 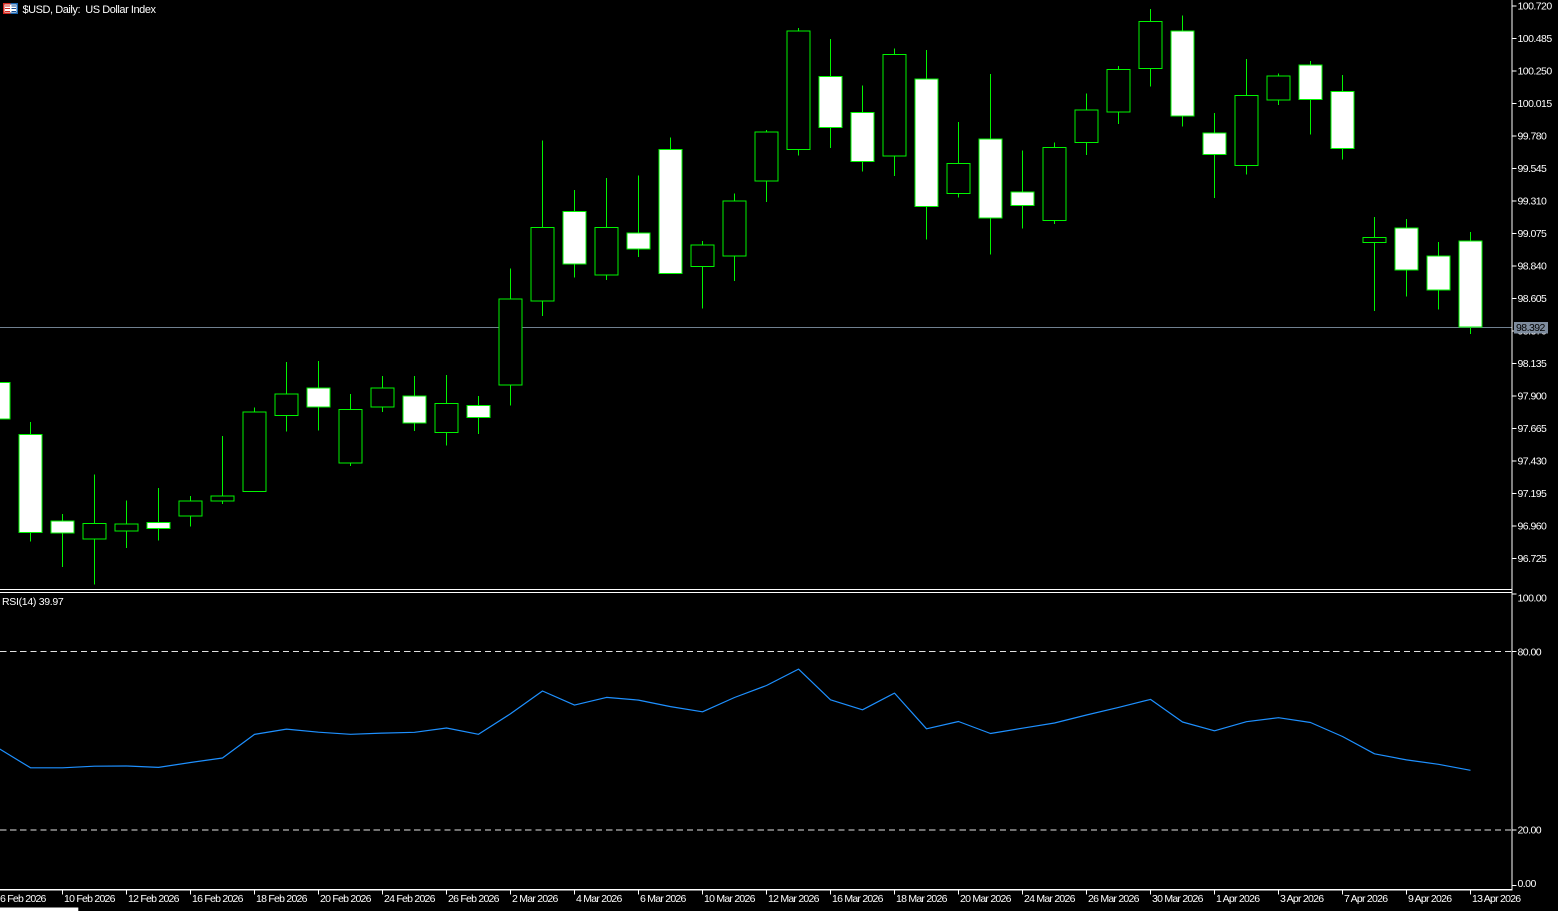 I want to click on svg-text: 100.485, so click(x=1535, y=39).